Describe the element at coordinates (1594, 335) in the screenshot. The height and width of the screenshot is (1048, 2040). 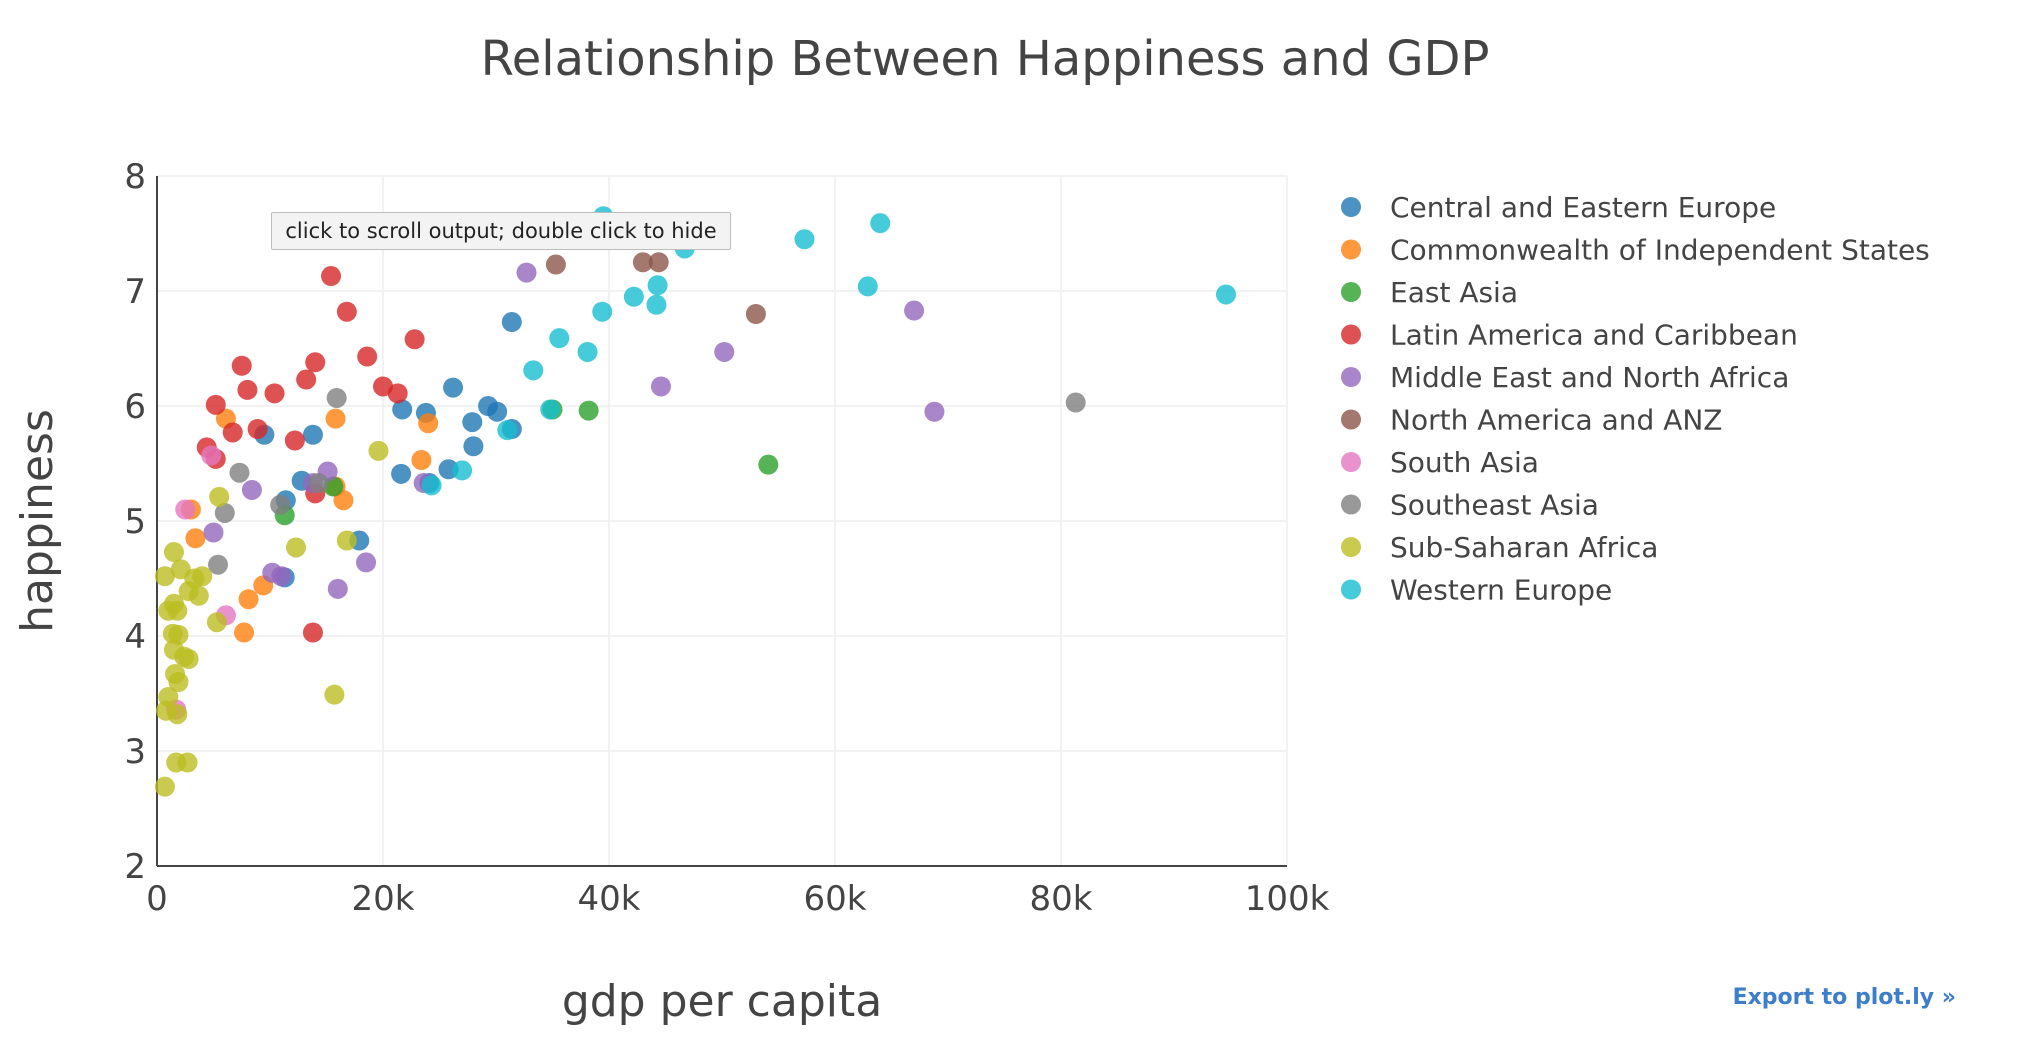
I see `legend-label: Latin America and Caribbean` at that location.